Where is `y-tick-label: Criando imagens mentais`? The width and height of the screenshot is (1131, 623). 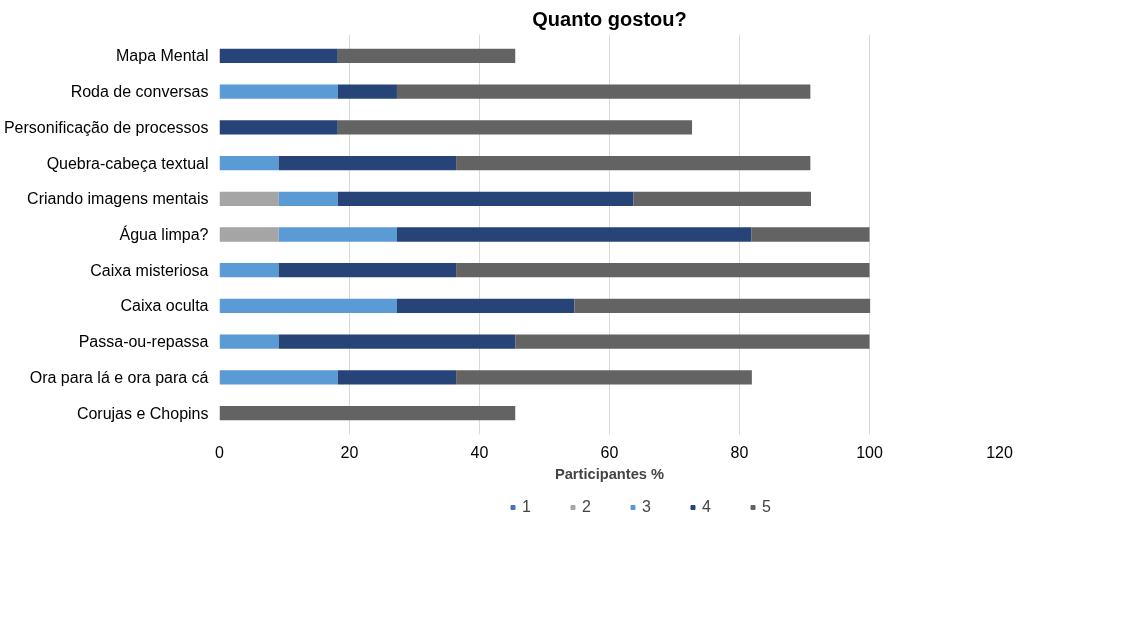 y-tick-label: Criando imagens mentais is located at coordinates (118, 199).